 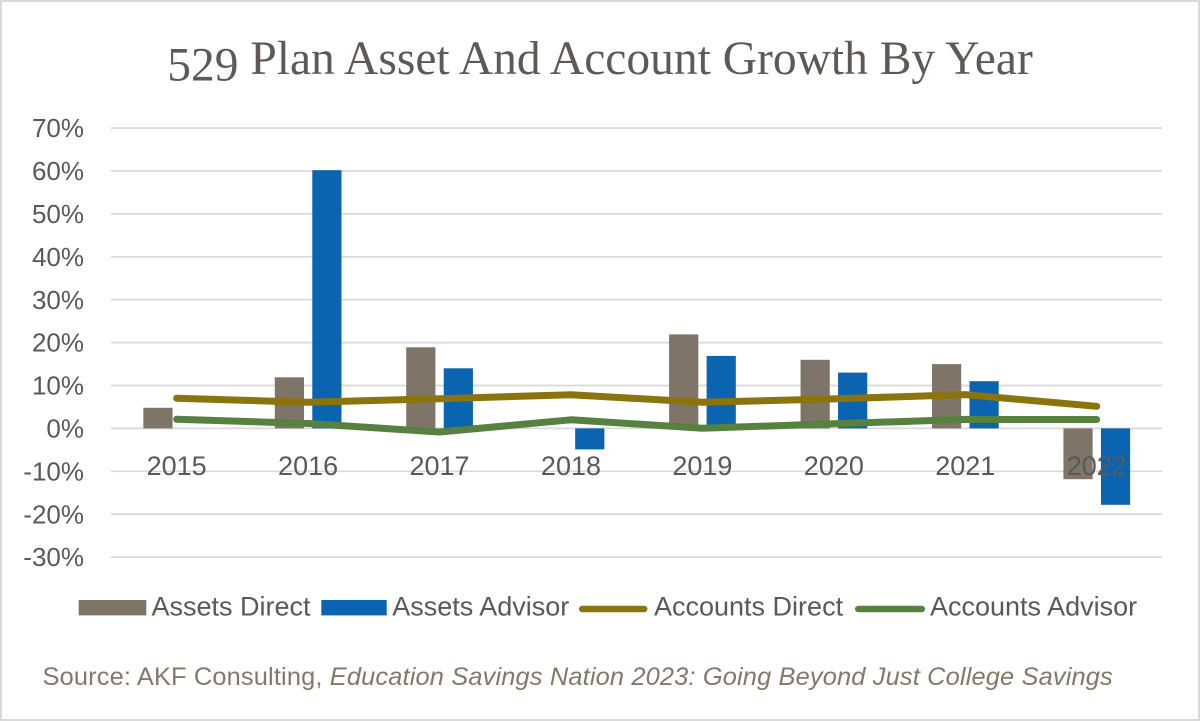 I want to click on svg-text: 2016, so click(x=308, y=466).